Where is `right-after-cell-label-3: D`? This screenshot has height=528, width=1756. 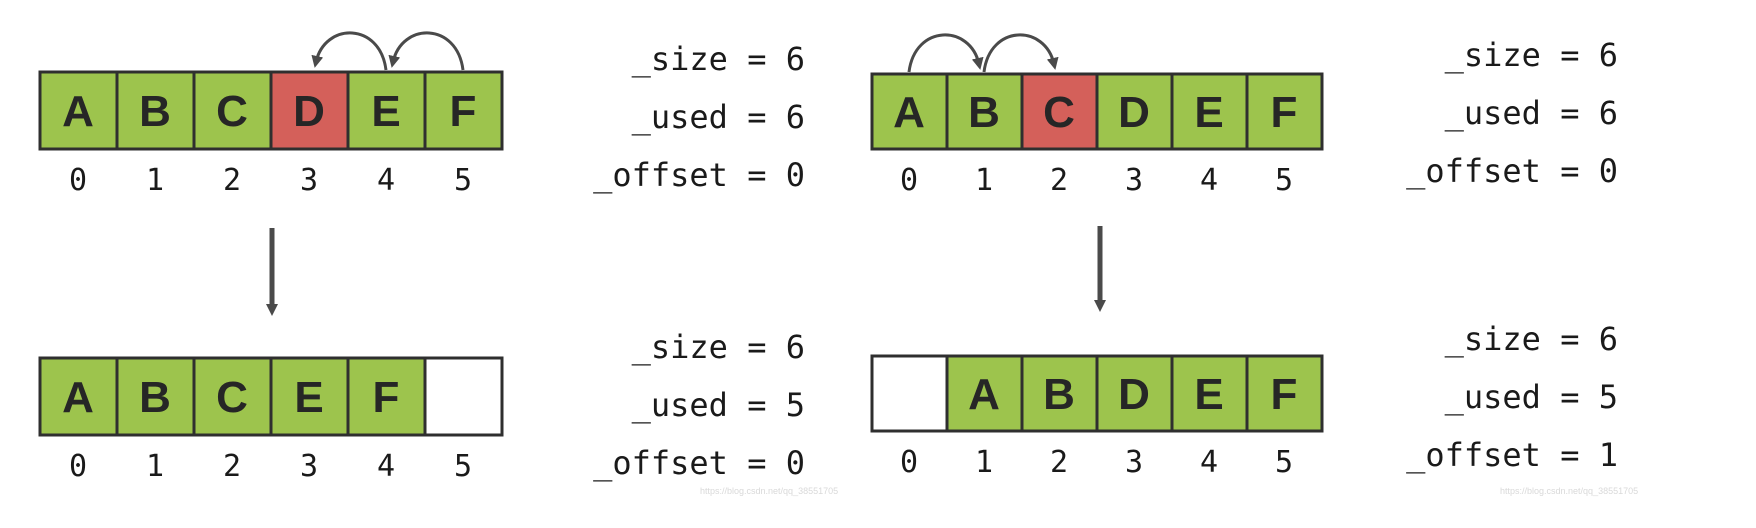 right-after-cell-label-3: D is located at coordinates (1134, 394).